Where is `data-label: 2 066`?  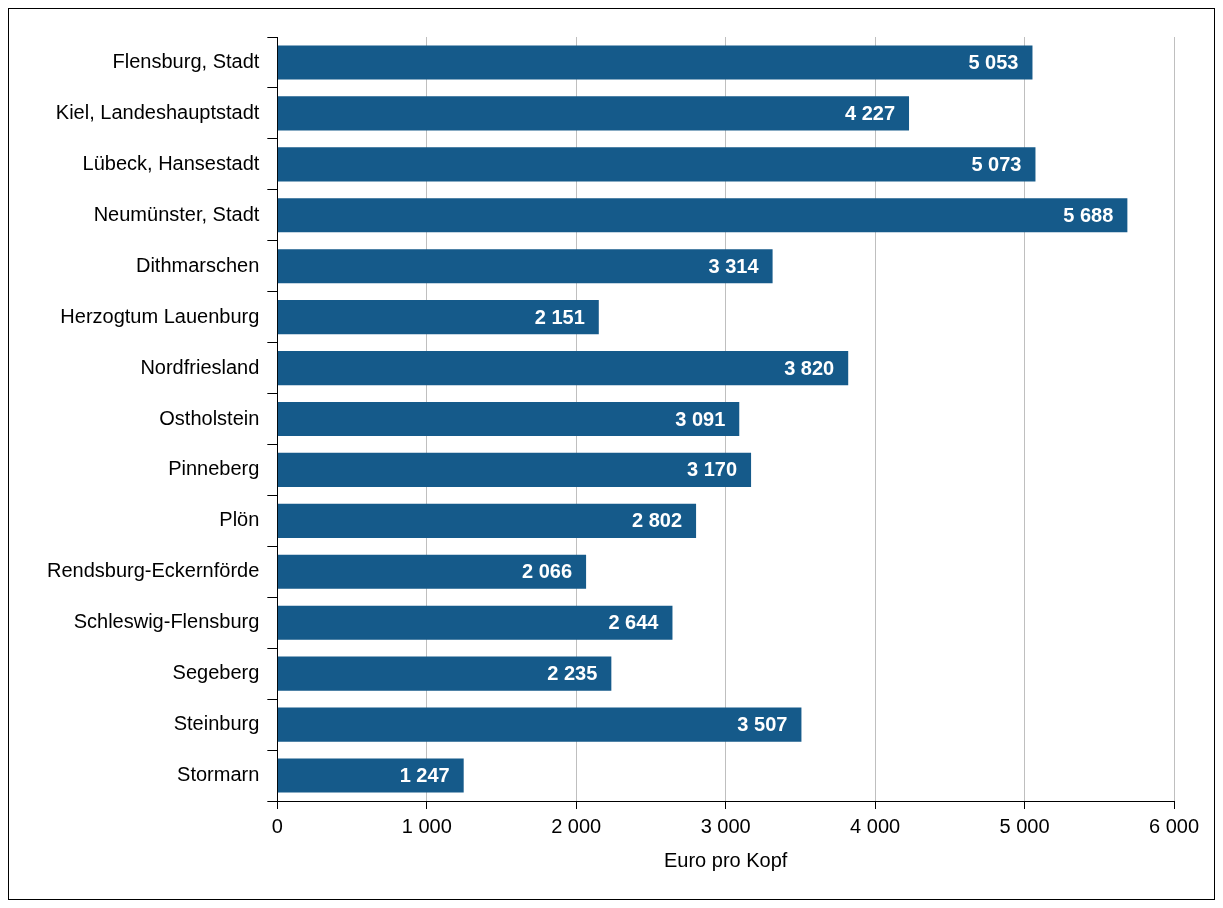 data-label: 2 066 is located at coordinates (547, 571).